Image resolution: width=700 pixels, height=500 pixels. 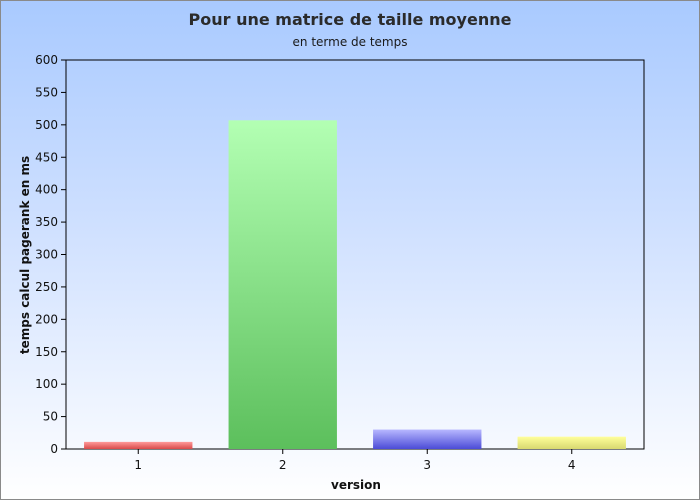 What do you see at coordinates (350, 42) in the screenshot?
I see `chart-subtitle: en terme de temps` at bounding box center [350, 42].